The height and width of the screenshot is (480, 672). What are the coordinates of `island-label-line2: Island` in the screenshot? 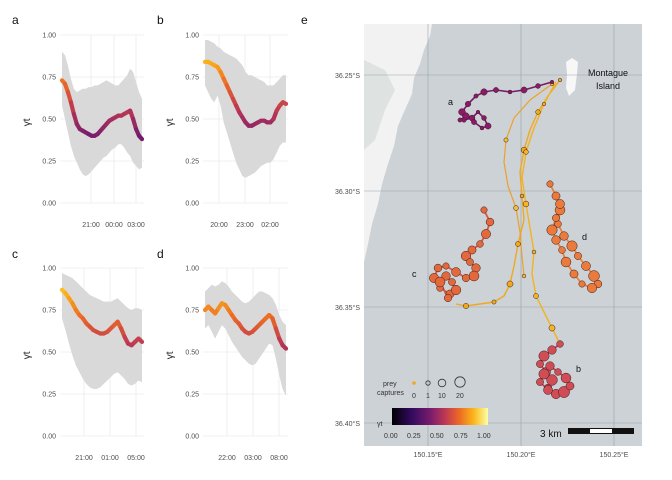 It's located at (608, 86).